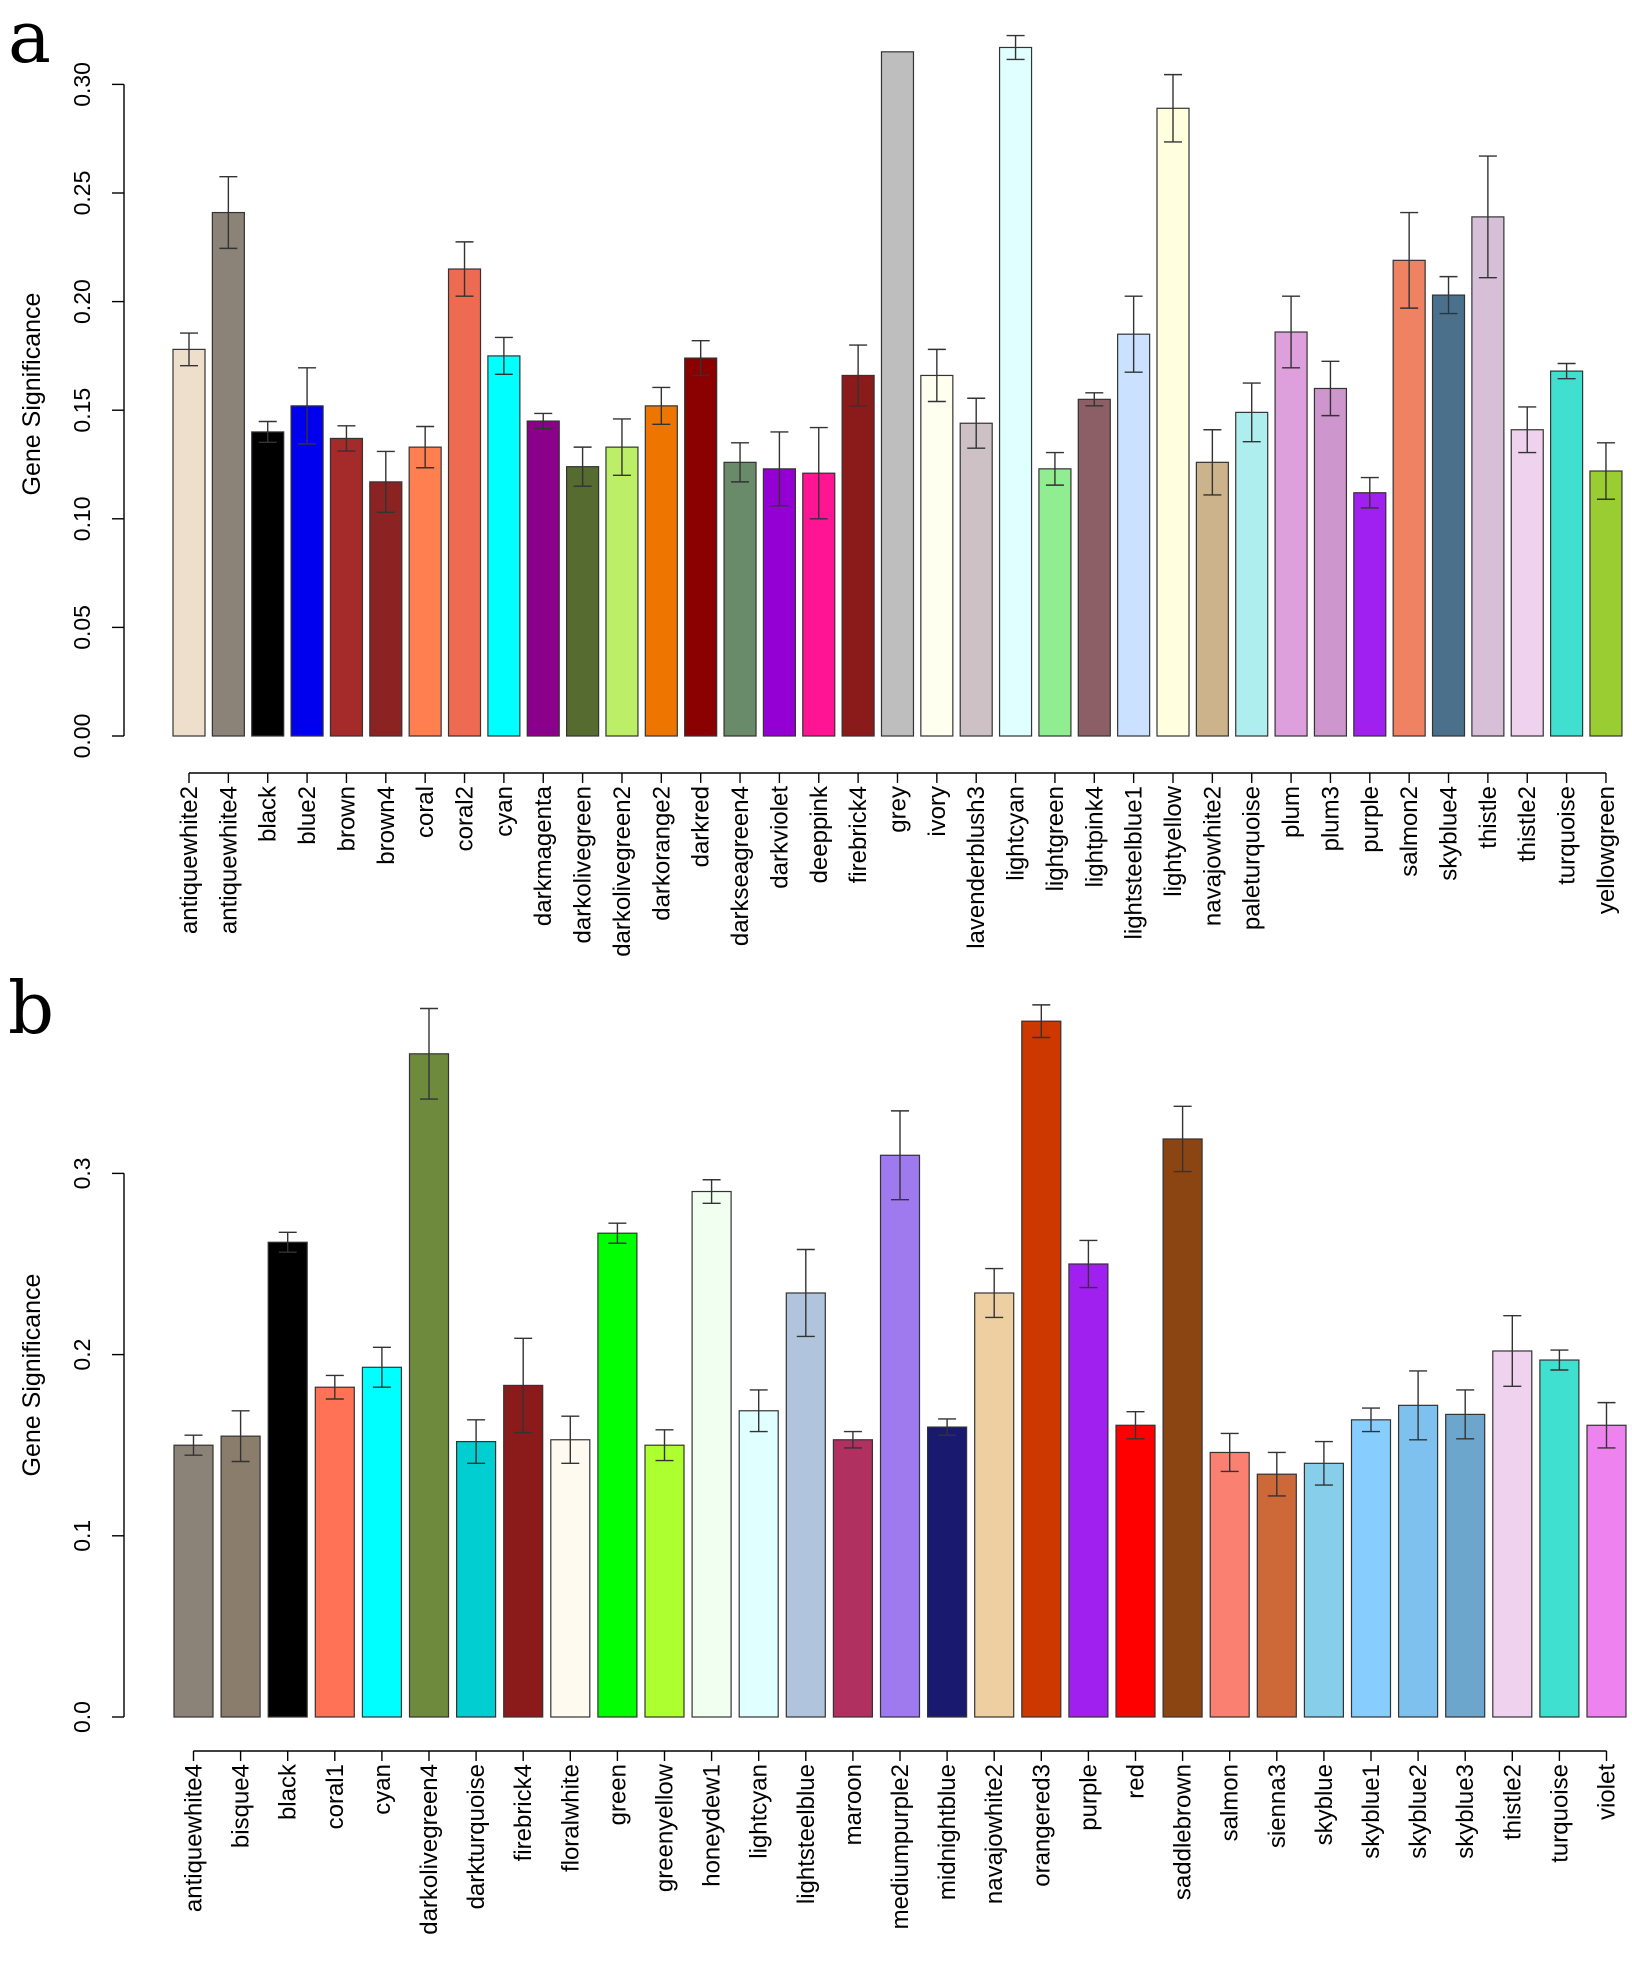  I want to click on panel-a-category-label-turquoise: turquoise, so click(1567, 835).